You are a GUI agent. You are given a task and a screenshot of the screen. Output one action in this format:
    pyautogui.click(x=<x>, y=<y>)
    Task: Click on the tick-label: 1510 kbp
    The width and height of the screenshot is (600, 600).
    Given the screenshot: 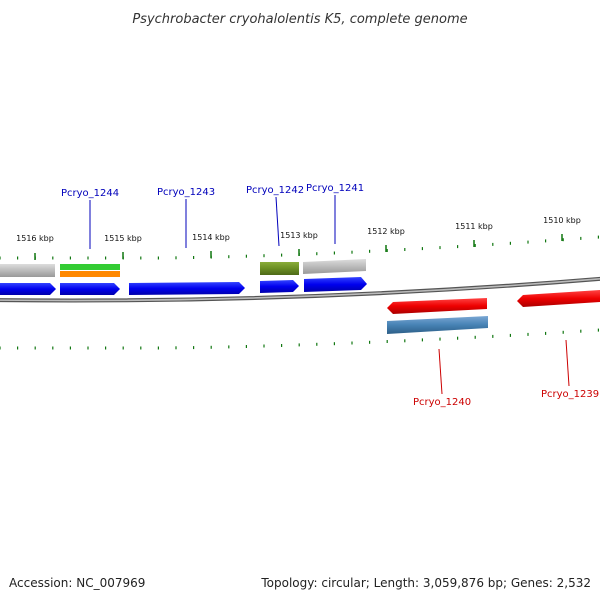 What is the action you would take?
    pyautogui.click(x=562, y=220)
    